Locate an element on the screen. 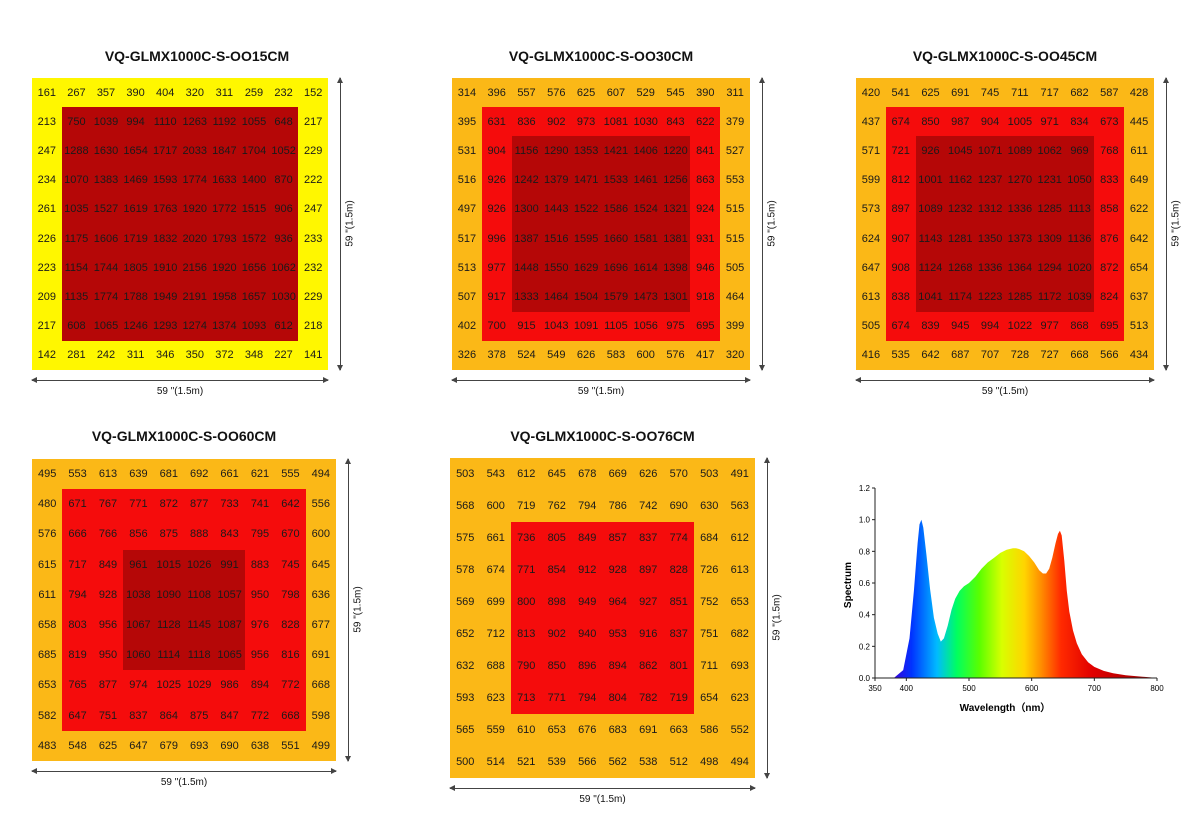 This screenshot has height=834, width=1200. heatmap-cell: 1256 is located at coordinates (675, 180).